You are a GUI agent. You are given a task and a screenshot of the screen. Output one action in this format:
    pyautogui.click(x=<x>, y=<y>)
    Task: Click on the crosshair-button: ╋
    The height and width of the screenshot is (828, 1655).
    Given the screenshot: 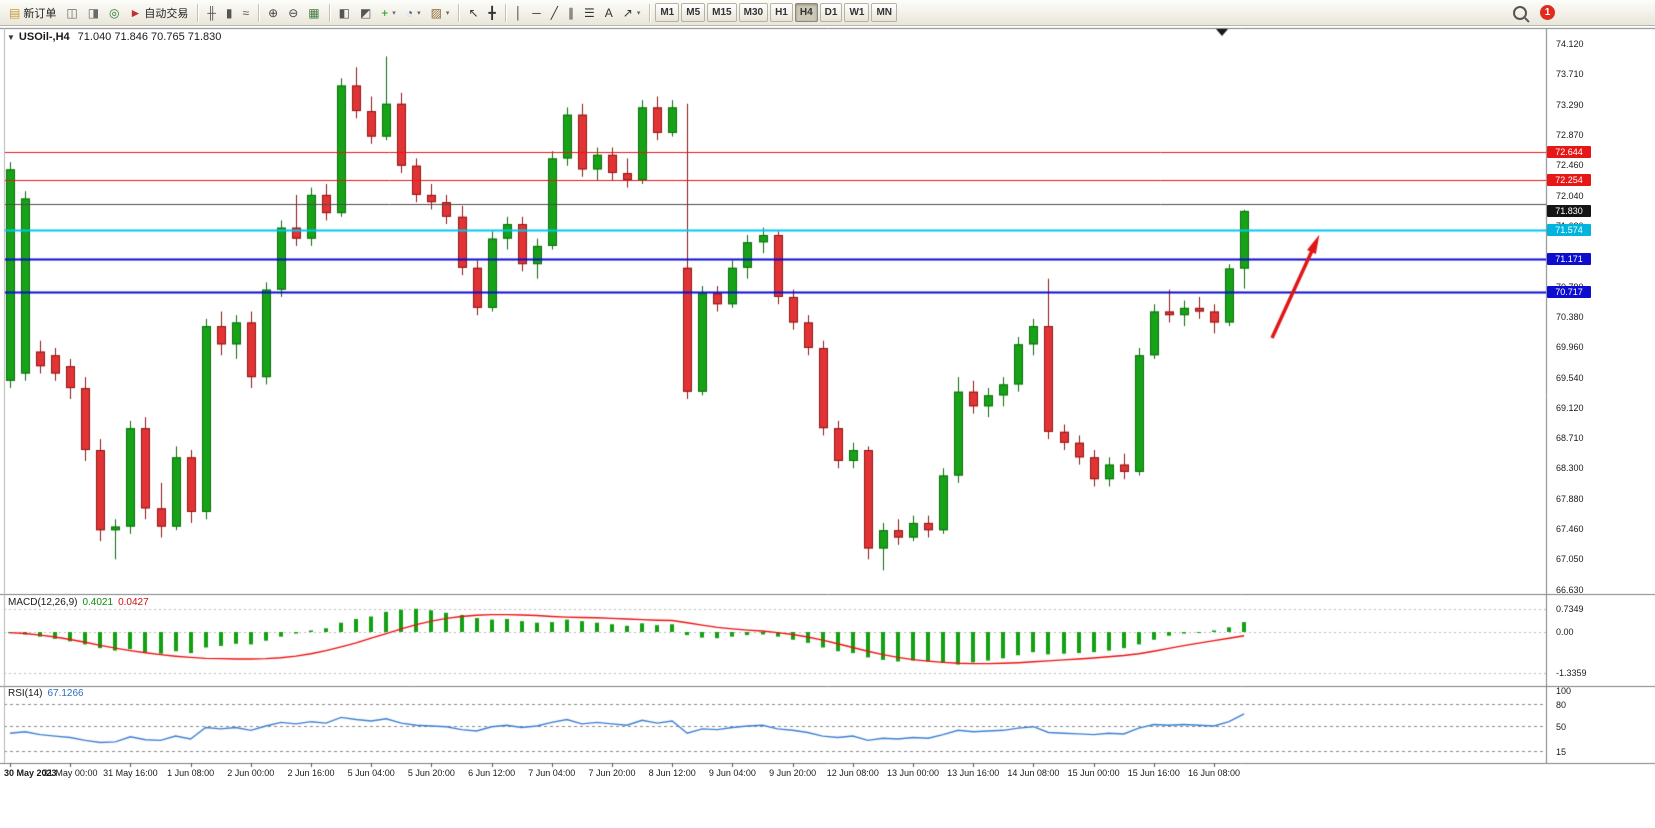 What is the action you would take?
    pyautogui.click(x=492, y=13)
    